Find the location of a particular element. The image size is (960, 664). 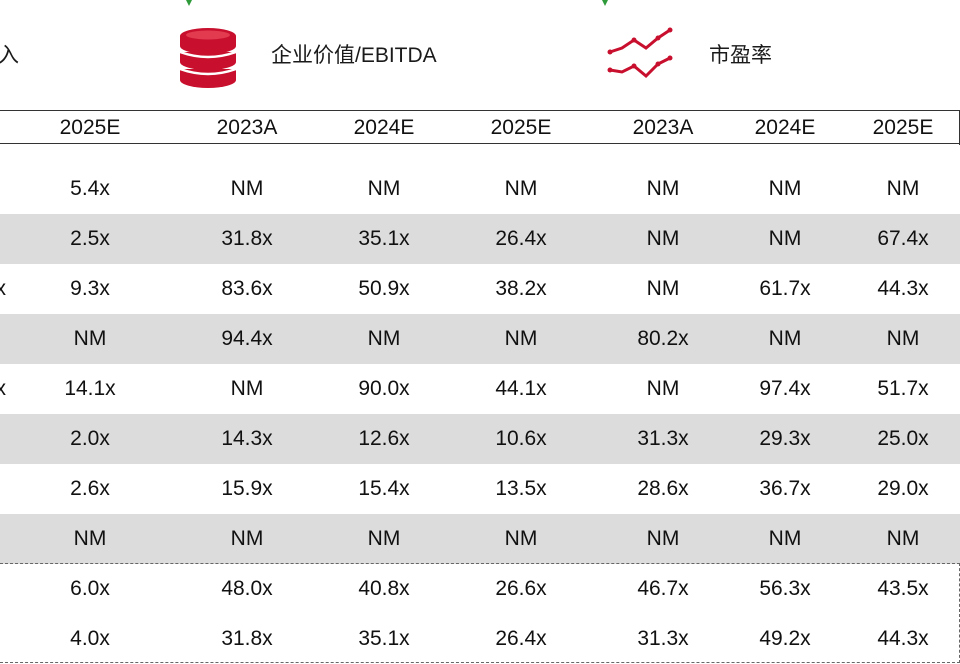

table-cell: 48.0x is located at coordinates (247, 588).